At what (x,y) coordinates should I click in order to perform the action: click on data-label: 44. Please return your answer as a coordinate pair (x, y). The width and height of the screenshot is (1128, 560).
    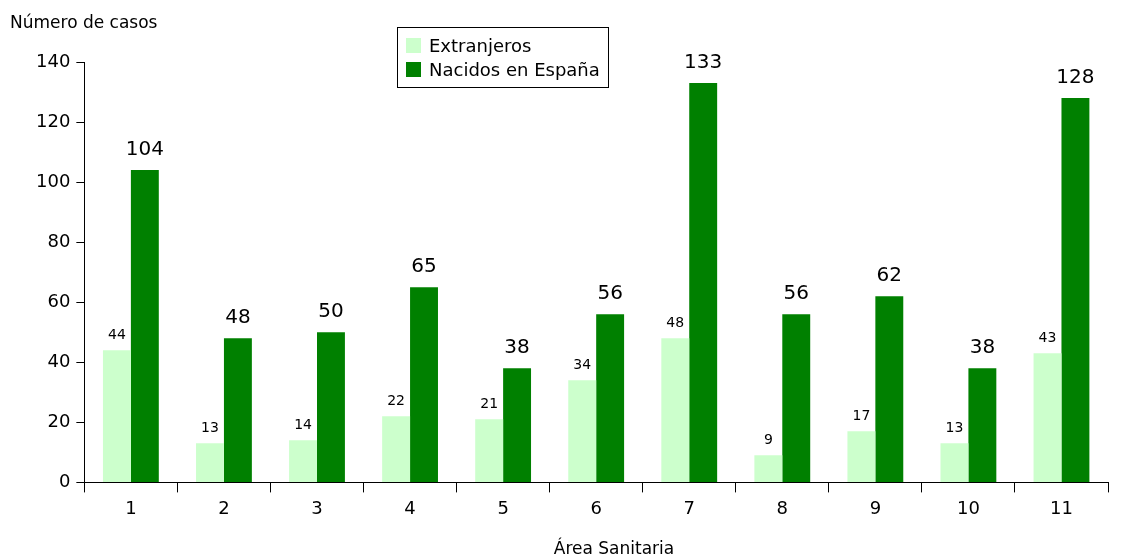
    Looking at the image, I should click on (117, 333).